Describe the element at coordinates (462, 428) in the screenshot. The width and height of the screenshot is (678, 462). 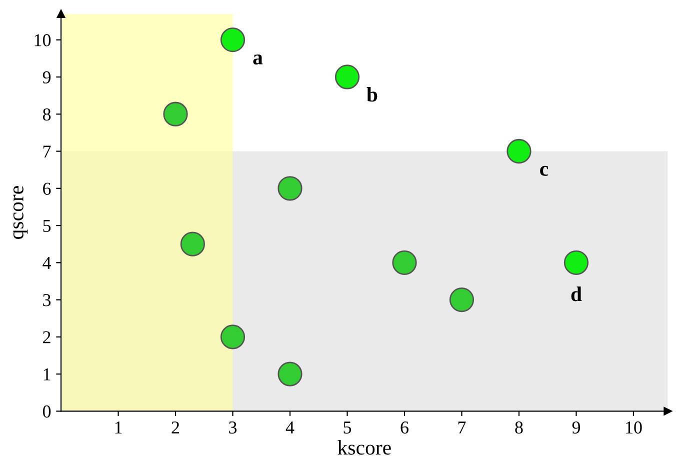
I see `x-tick-label: 7` at that location.